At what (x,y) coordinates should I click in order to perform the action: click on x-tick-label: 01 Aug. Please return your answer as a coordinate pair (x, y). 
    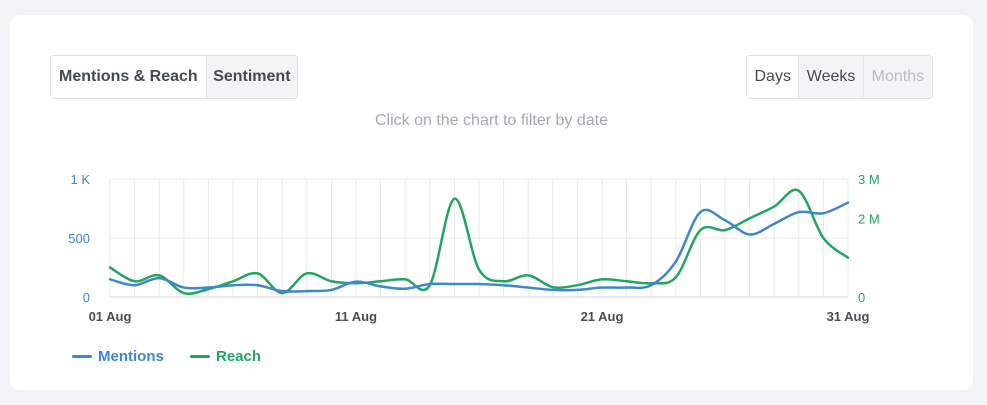
    Looking at the image, I should click on (110, 316).